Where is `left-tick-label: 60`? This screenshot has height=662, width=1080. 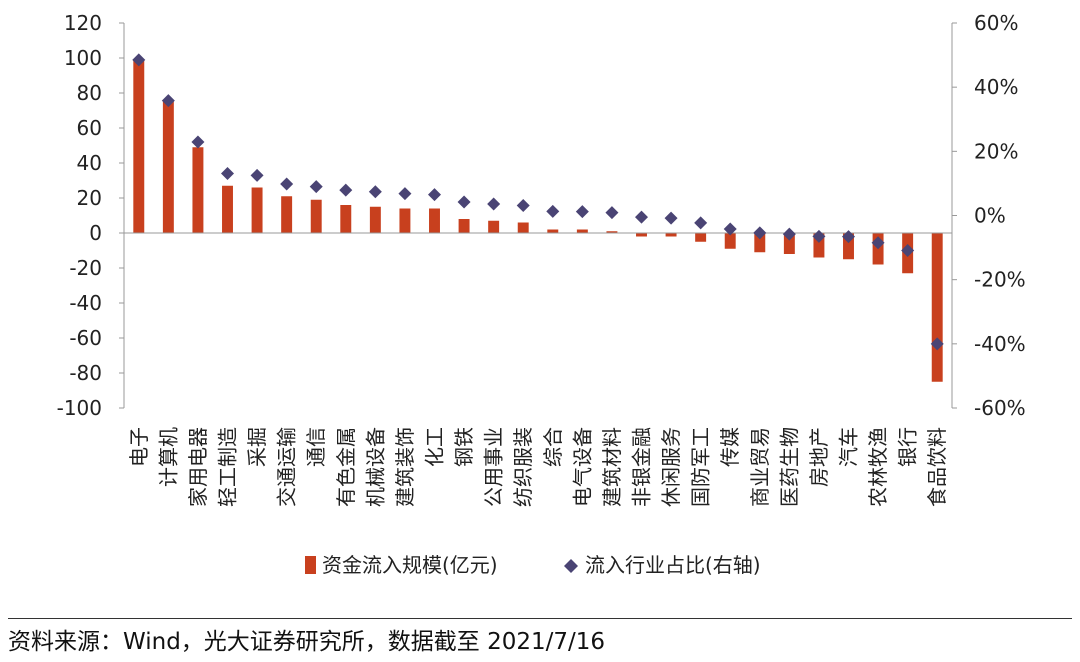 left-tick-label: 60 is located at coordinates (89, 128).